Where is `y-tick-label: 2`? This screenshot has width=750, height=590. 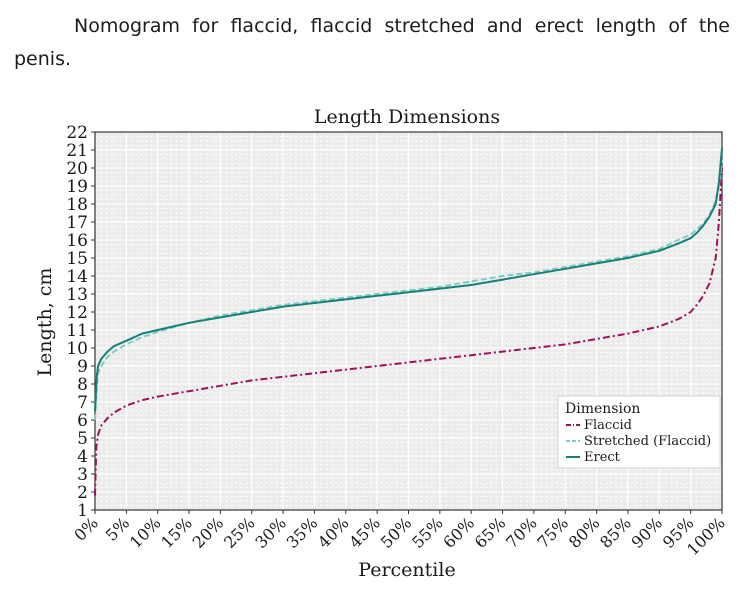 y-tick-label: 2 is located at coordinates (82, 493).